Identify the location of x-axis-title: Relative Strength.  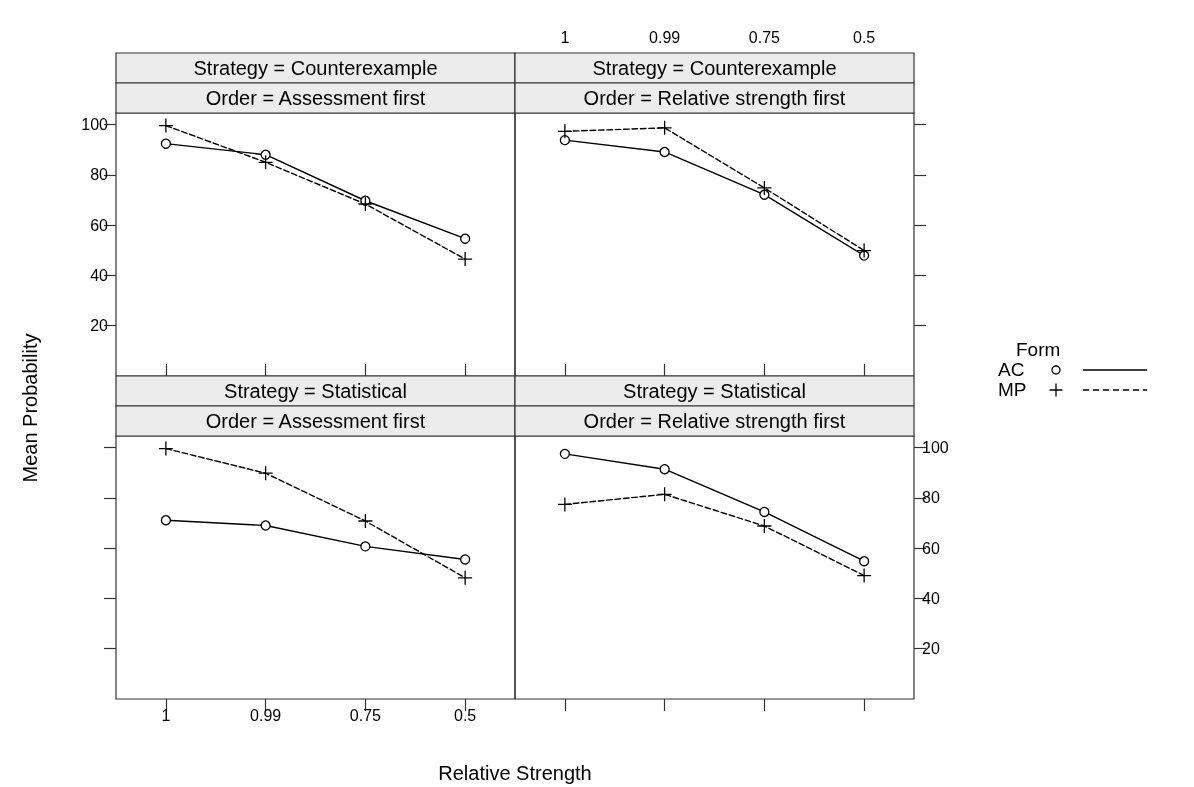
(515, 773).